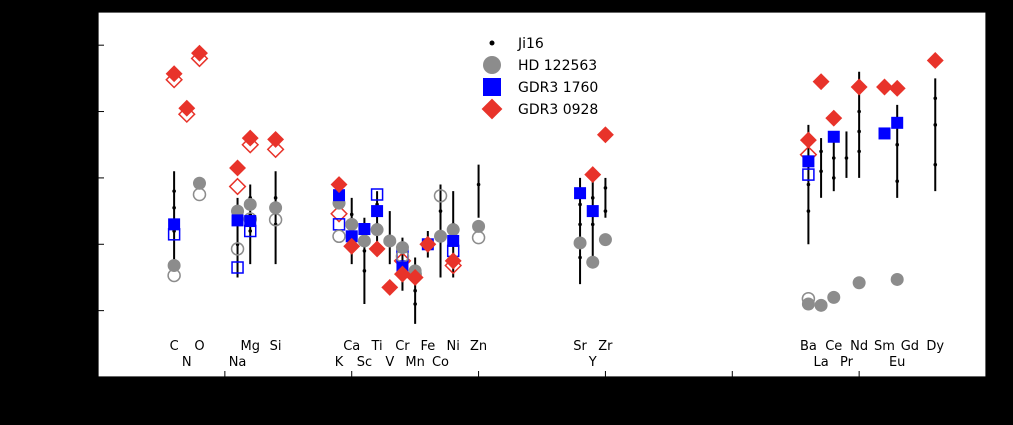  I want to click on element-label: Sr, so click(580, 346).